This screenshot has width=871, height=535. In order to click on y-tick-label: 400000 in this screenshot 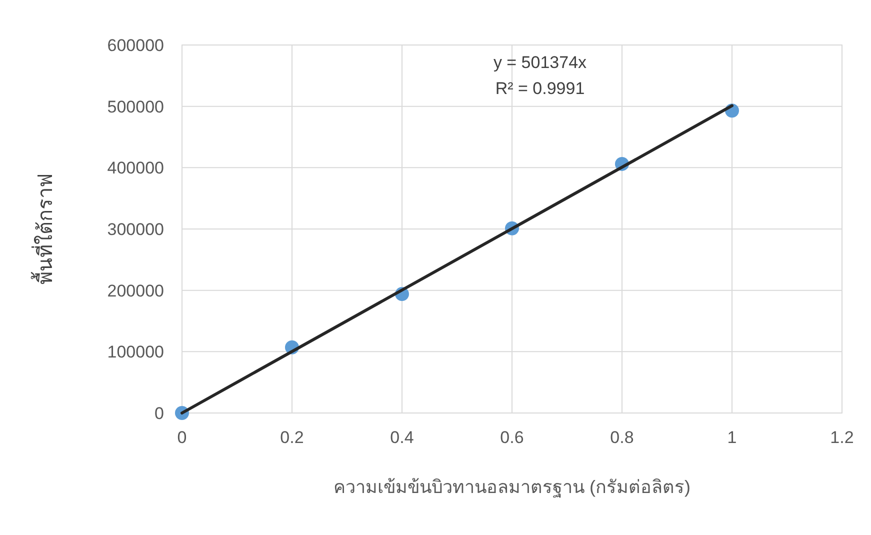, I will do `click(135, 168)`.